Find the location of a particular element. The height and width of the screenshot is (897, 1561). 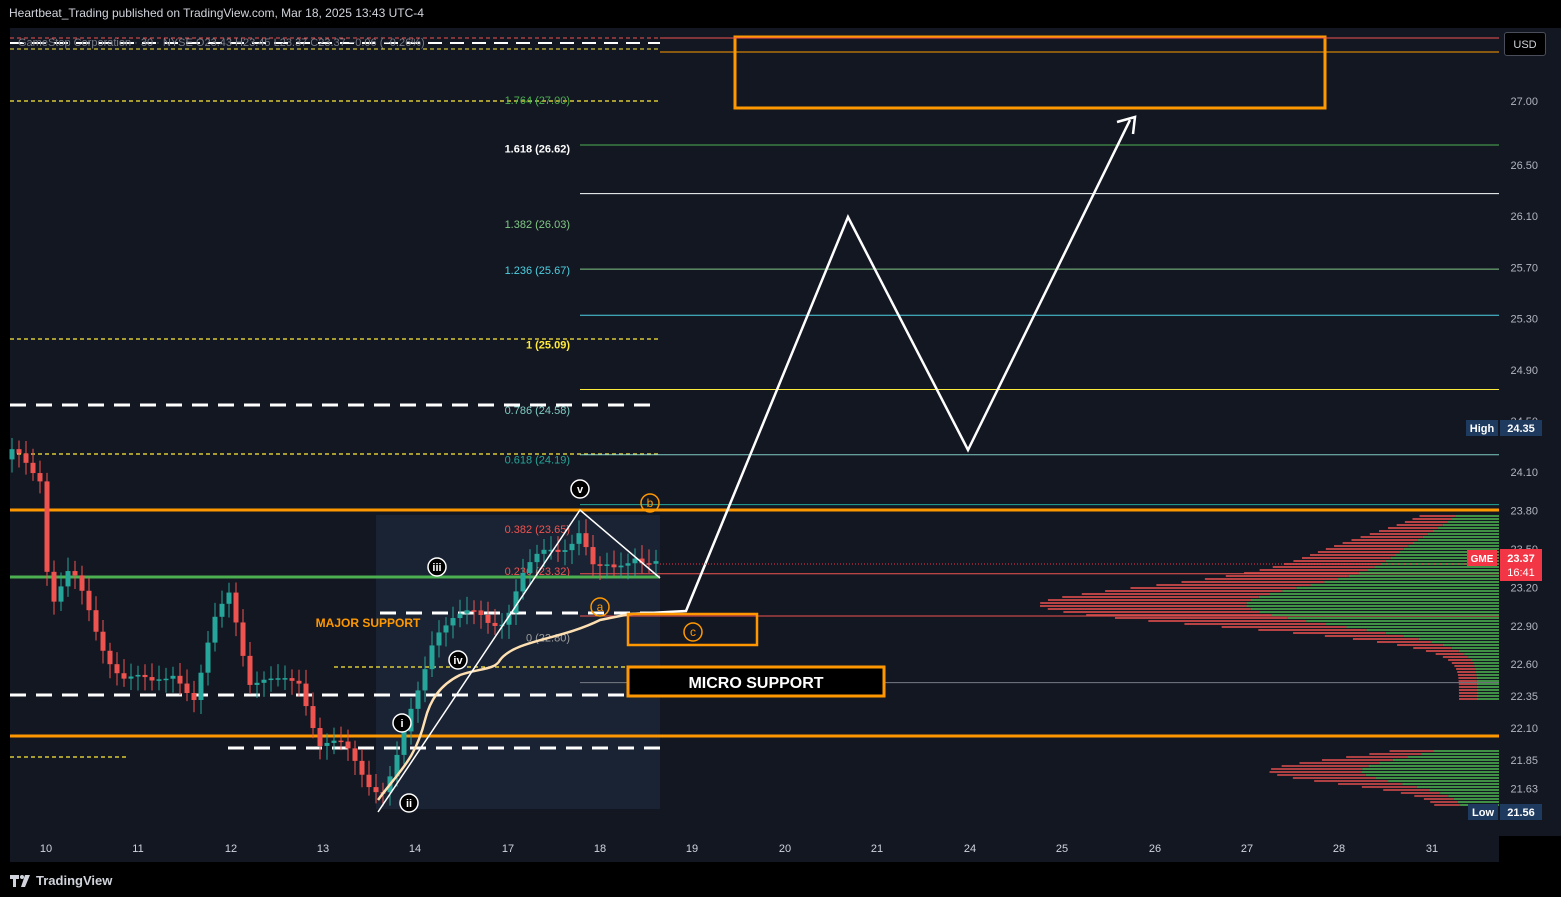

current-price-value: 23.37 is located at coordinates (1521, 559).